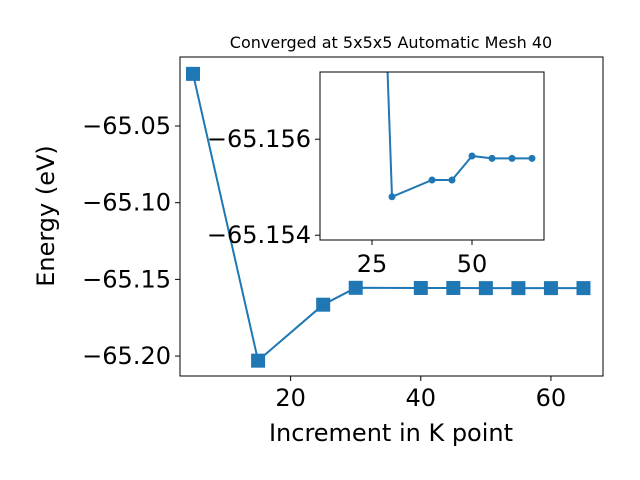 The height and width of the screenshot is (480, 640). Describe the element at coordinates (461, 136) in the screenshot. I see `inset-data-layer` at that location.